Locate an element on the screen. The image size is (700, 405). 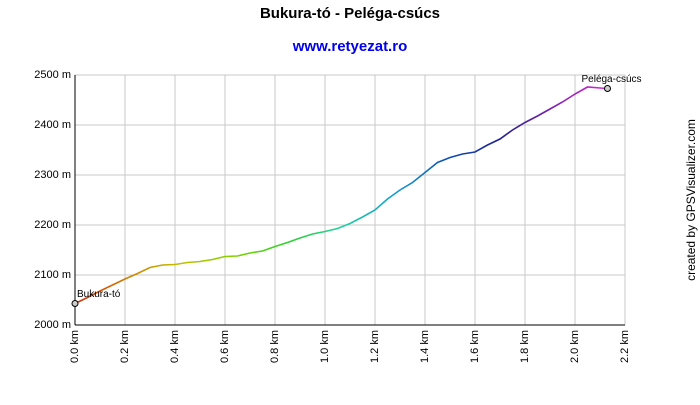
x-tick-label: 1.6 km is located at coordinates (475, 346).